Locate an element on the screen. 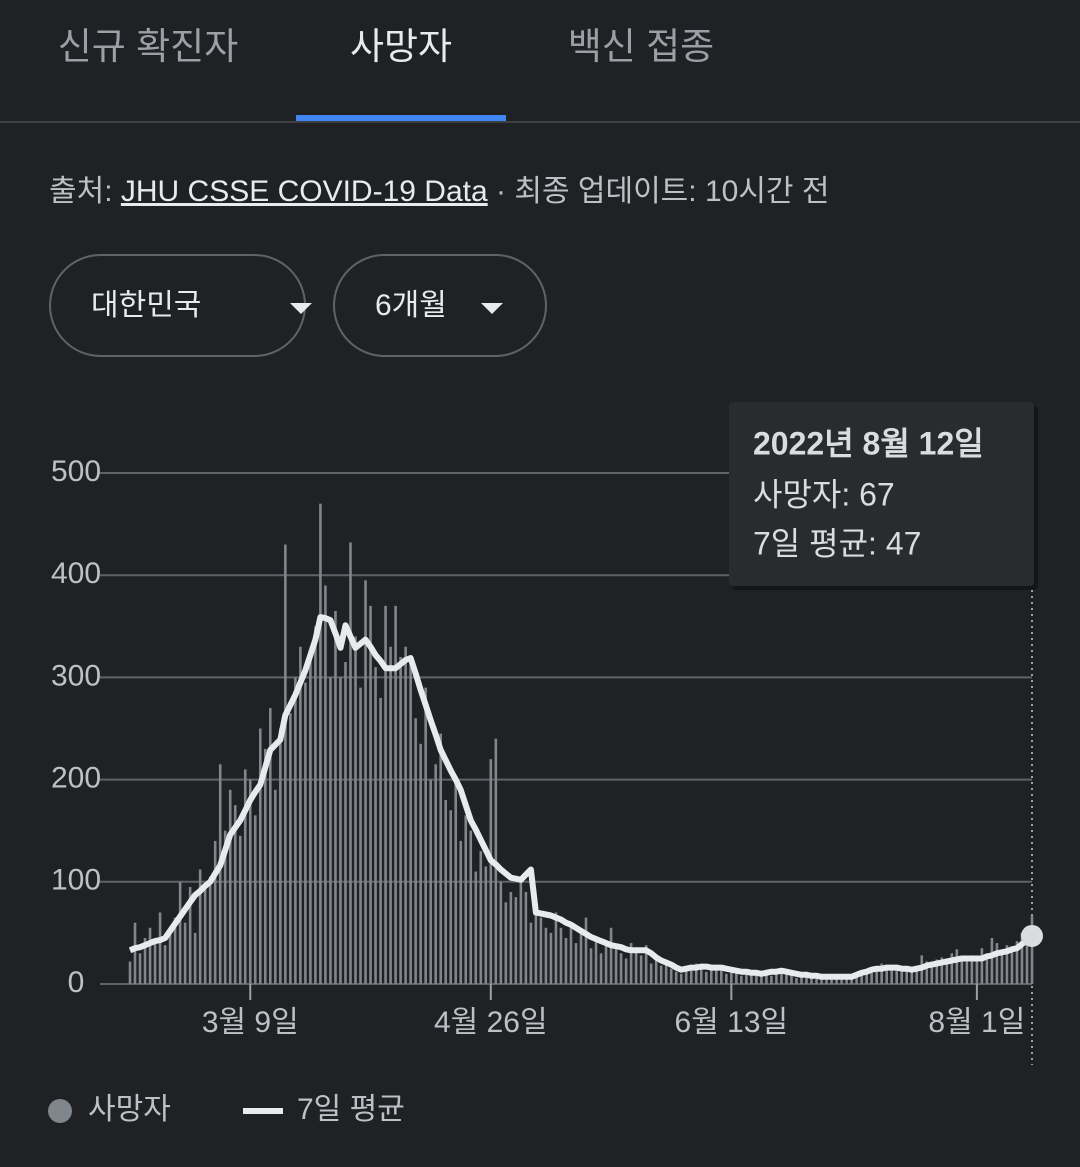  y-tick-label: 200 is located at coordinates (76, 778).